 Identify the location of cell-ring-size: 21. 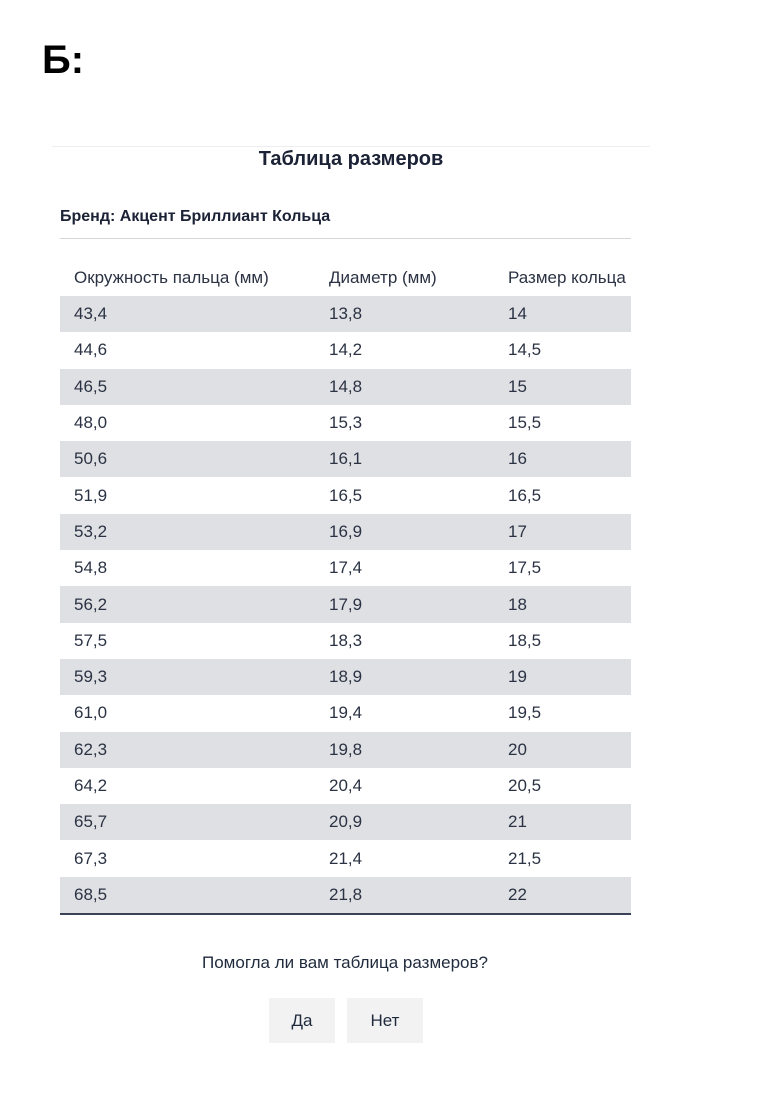
(562, 822).